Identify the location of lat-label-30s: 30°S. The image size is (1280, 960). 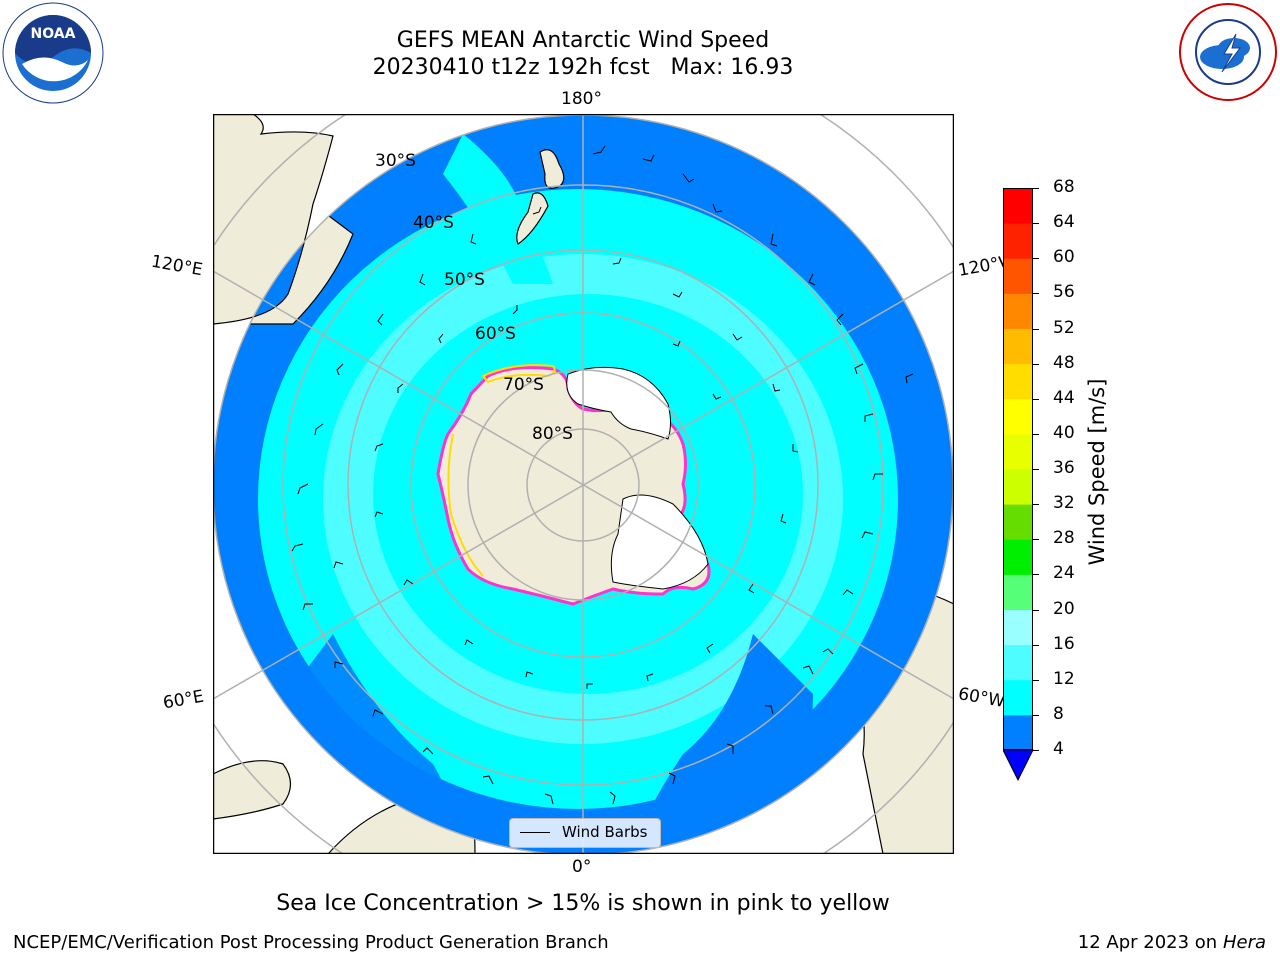
(395, 161).